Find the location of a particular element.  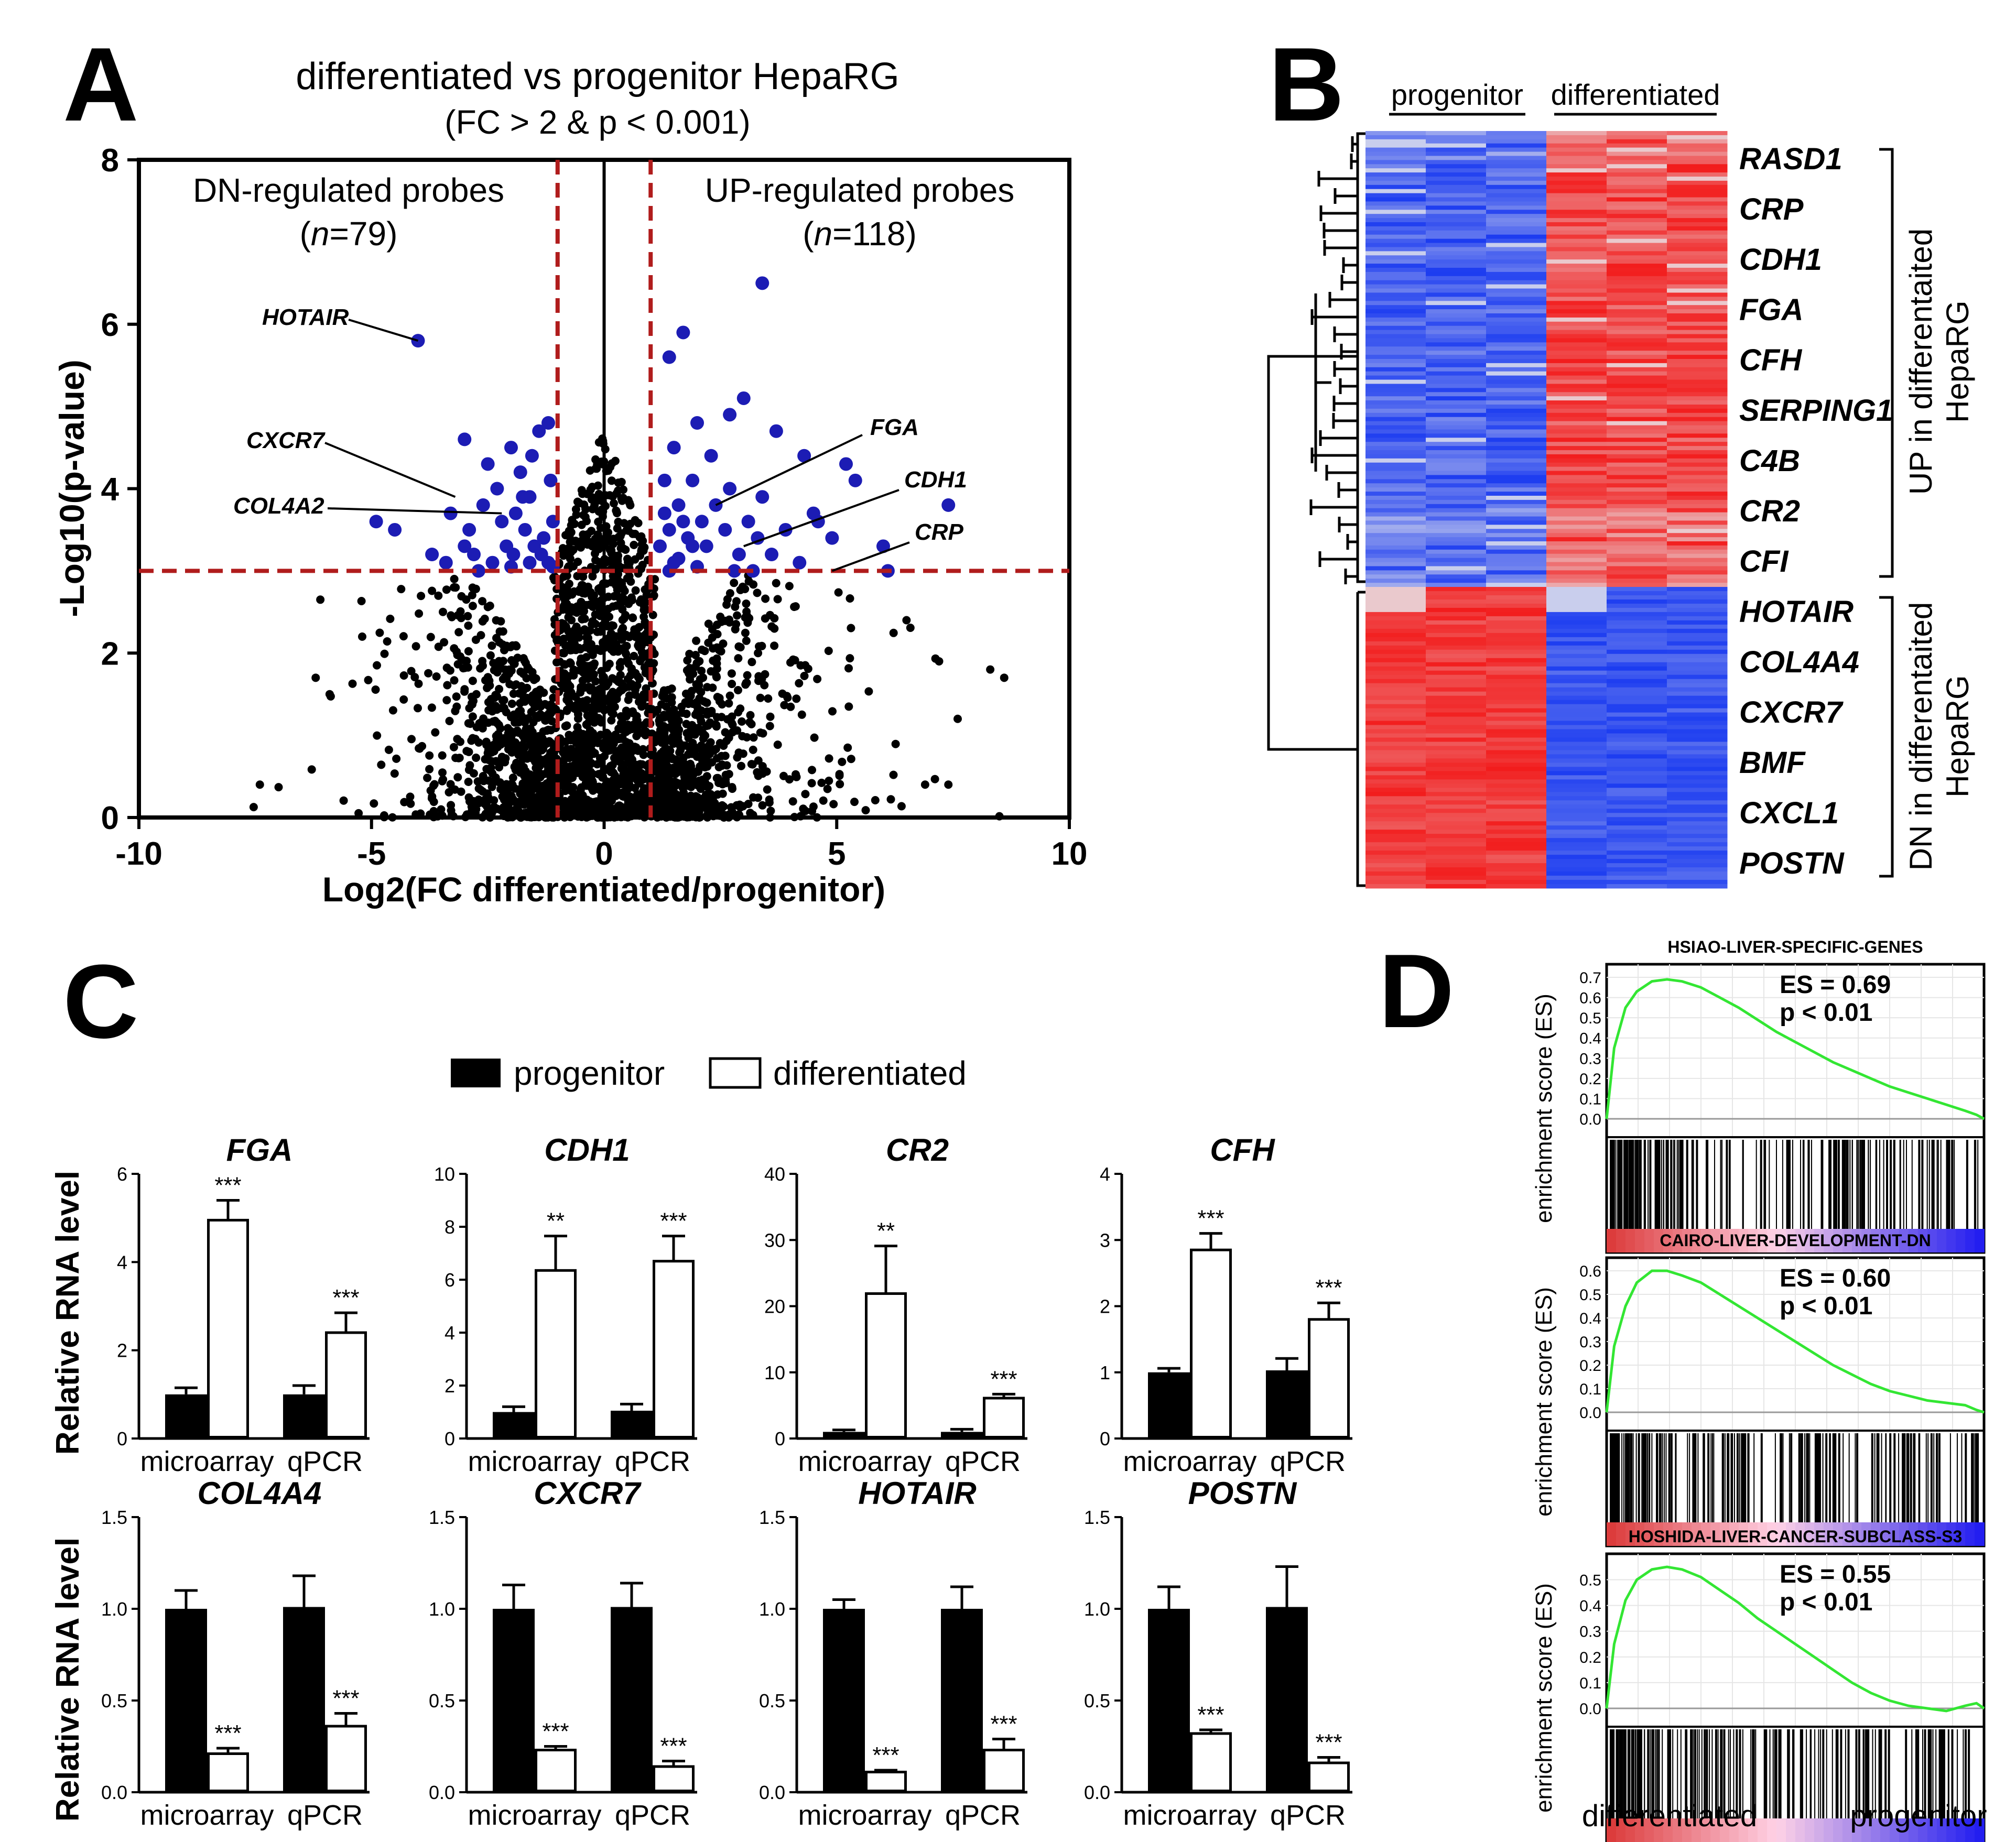

gsea-p-value: p < 0.01 is located at coordinates (1826, 1306).